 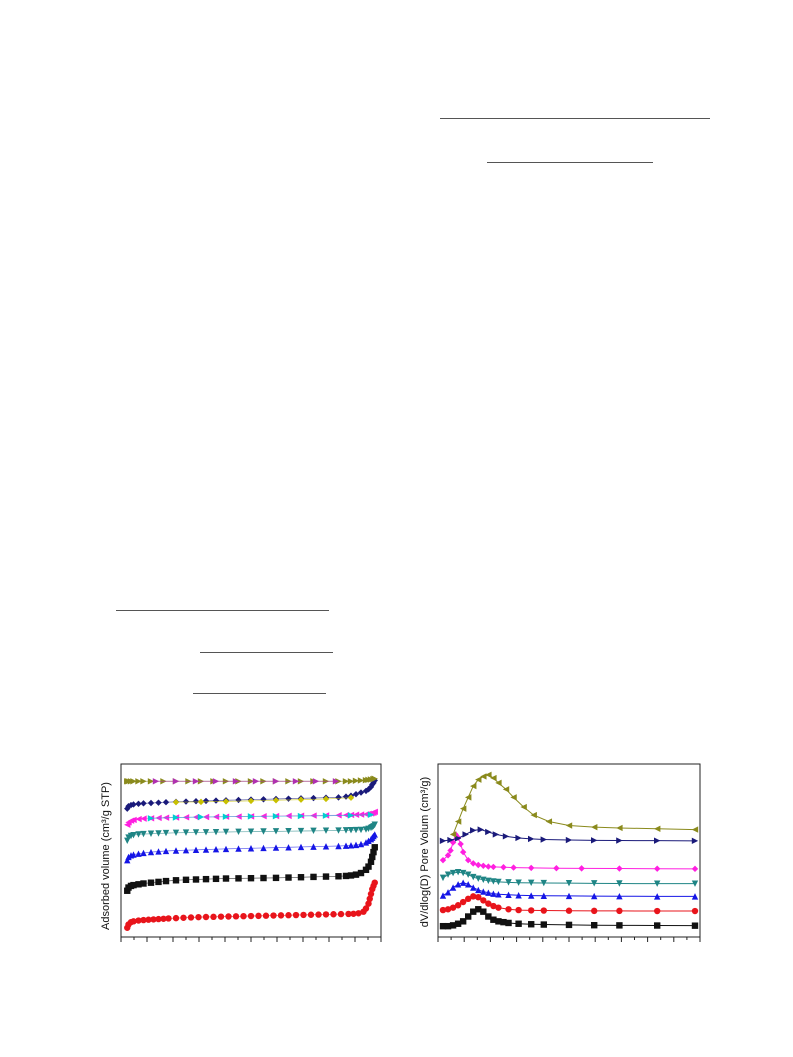 What do you see at coordinates (259, 693) in the screenshot?
I see `page-rule` at bounding box center [259, 693].